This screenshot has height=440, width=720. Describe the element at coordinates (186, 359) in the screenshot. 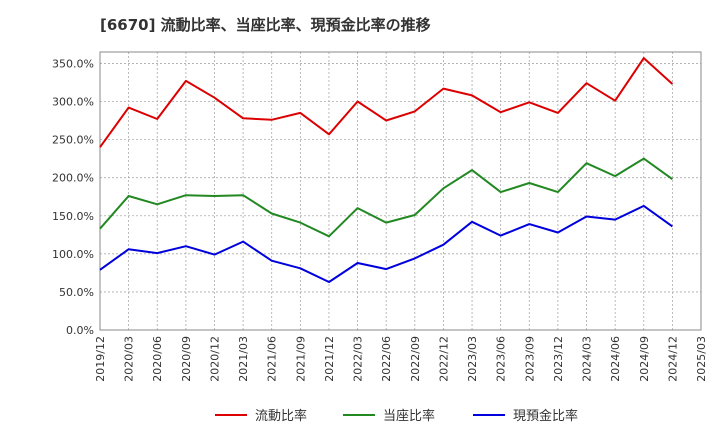

I see `x-tick-label: 2020/09` at that location.